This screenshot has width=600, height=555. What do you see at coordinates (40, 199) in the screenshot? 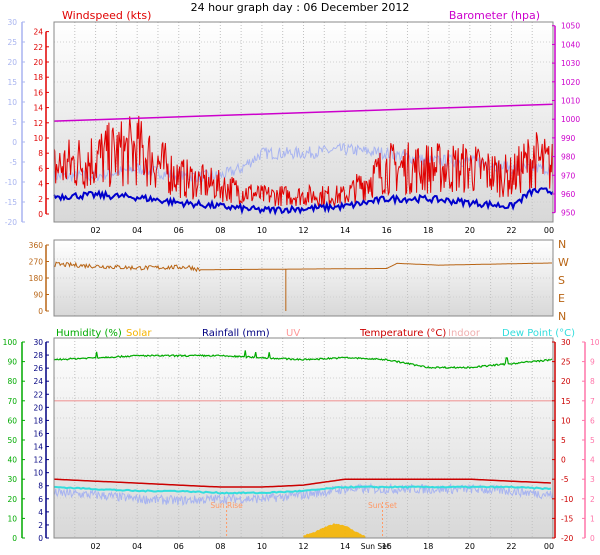
I see `wind-left-axis-tick-label: 2` at bounding box center [40, 199].